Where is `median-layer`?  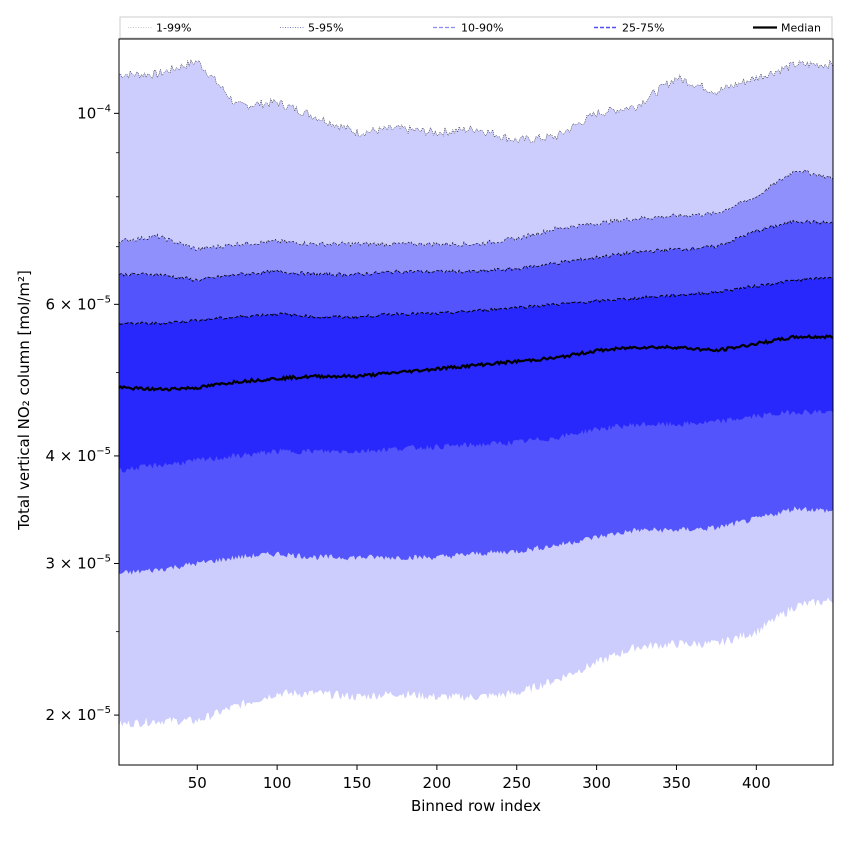
median-layer is located at coordinates (476, 362).